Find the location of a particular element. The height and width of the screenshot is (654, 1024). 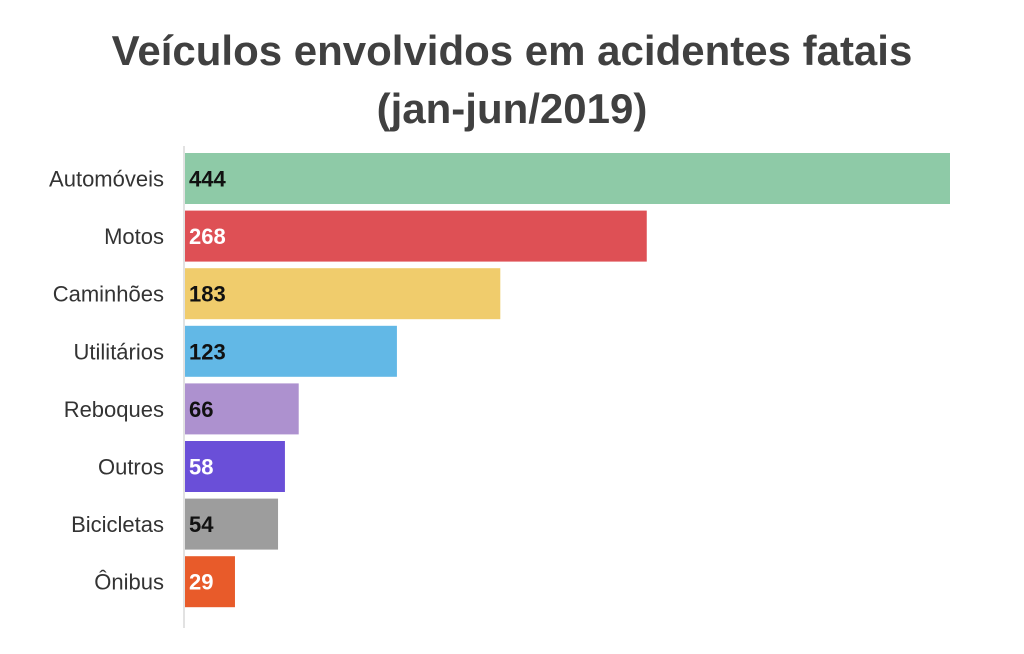

value-label-bicicletas: 54 is located at coordinates (201, 524).